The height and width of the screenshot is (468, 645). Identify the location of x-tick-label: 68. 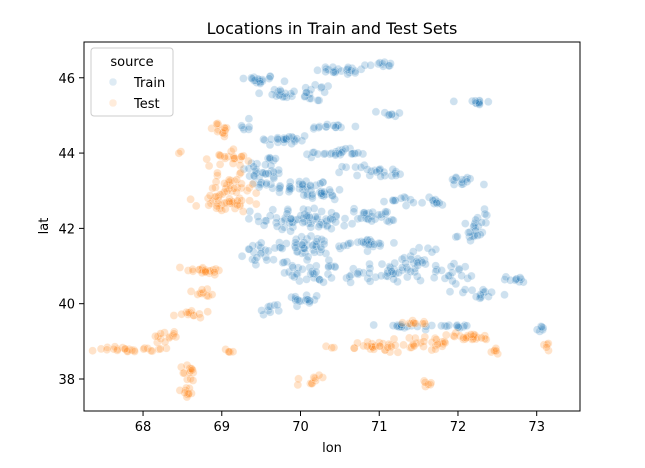
(143, 427).